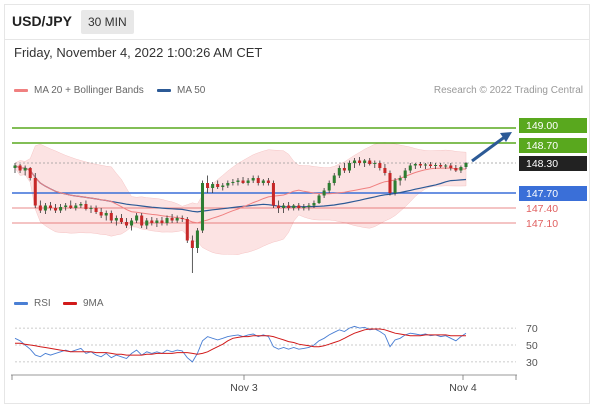 This screenshot has height=410, width=595. I want to click on ma20-swatch, so click(21, 90).